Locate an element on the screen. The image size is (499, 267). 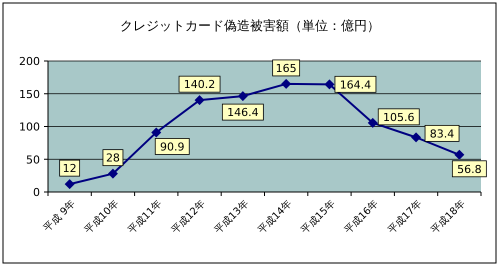
data-label: 56.8 is located at coordinates (469, 169).